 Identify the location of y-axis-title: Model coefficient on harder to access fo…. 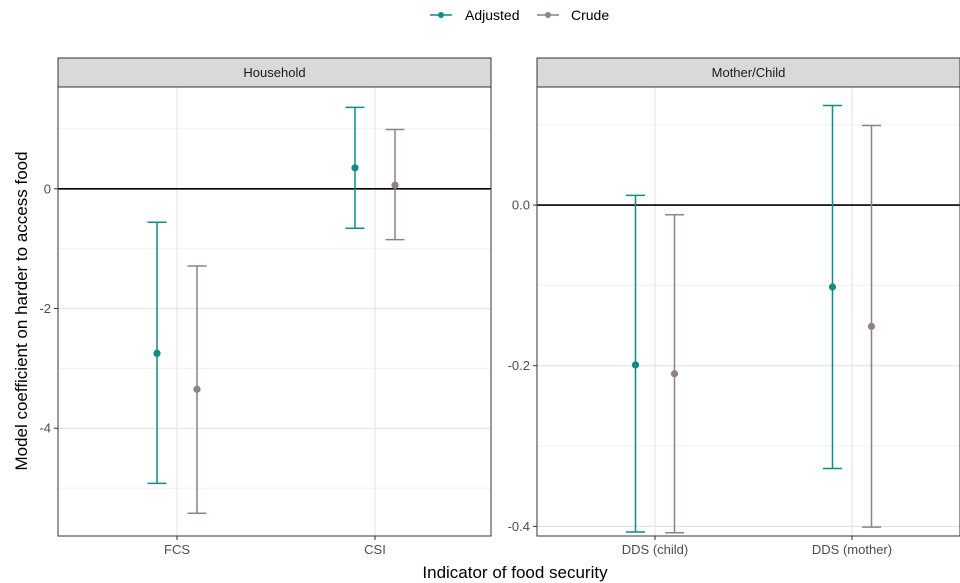
(21, 310).